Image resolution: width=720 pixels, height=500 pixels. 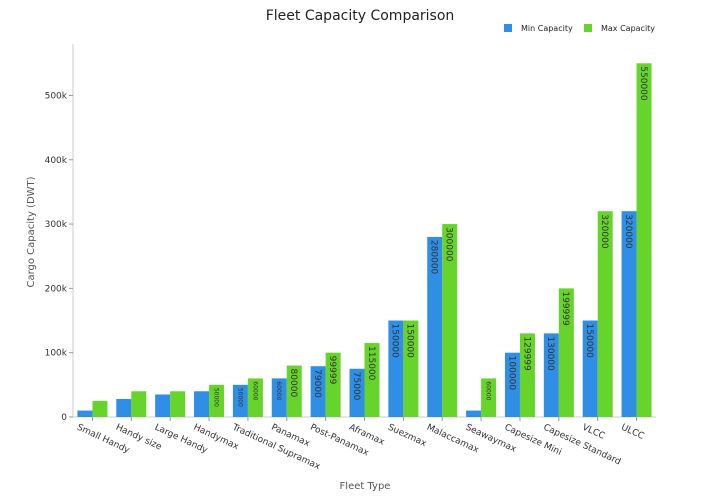 I want to click on x-tick-label: ULCC, so click(x=632, y=432).